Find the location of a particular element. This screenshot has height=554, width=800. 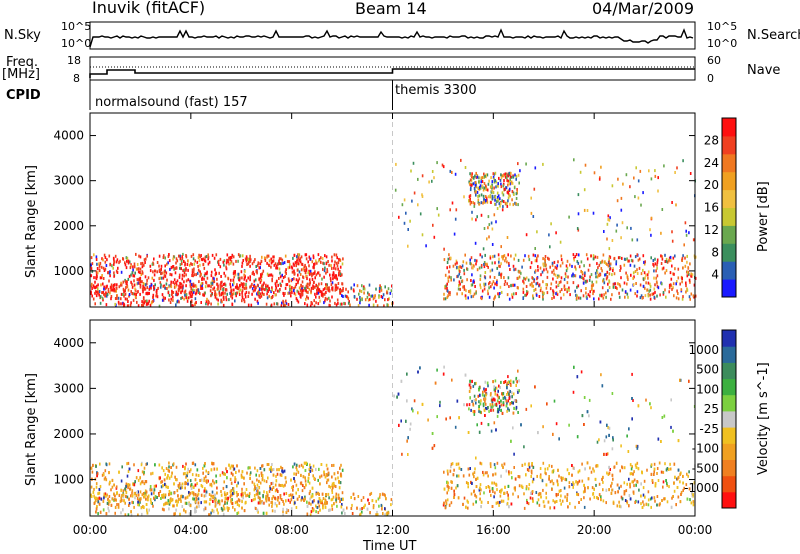

velocity-ytick-label-0: 1000 is located at coordinates (68, 480).